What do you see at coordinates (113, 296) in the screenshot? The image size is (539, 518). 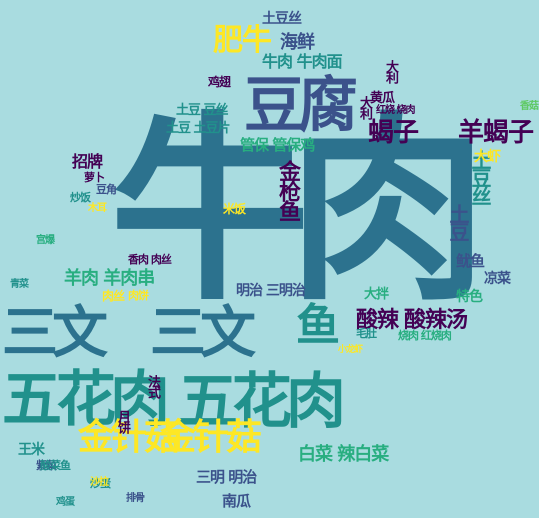 I see `word: 肉丝` at bounding box center [113, 296].